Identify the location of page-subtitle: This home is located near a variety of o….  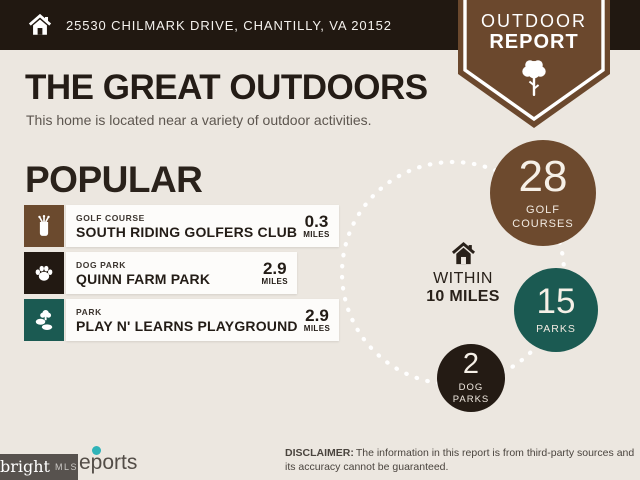
(199, 120).